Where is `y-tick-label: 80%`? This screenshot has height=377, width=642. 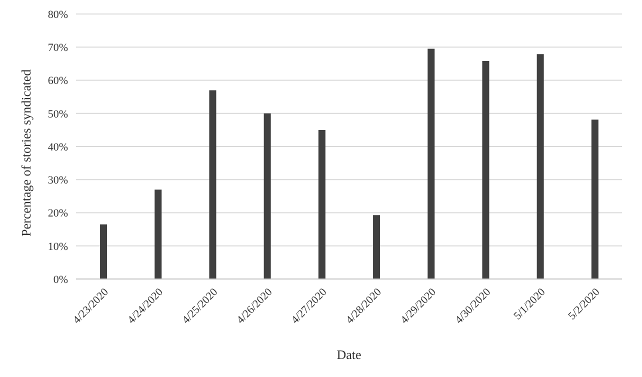 y-tick-label: 80% is located at coordinates (58, 14).